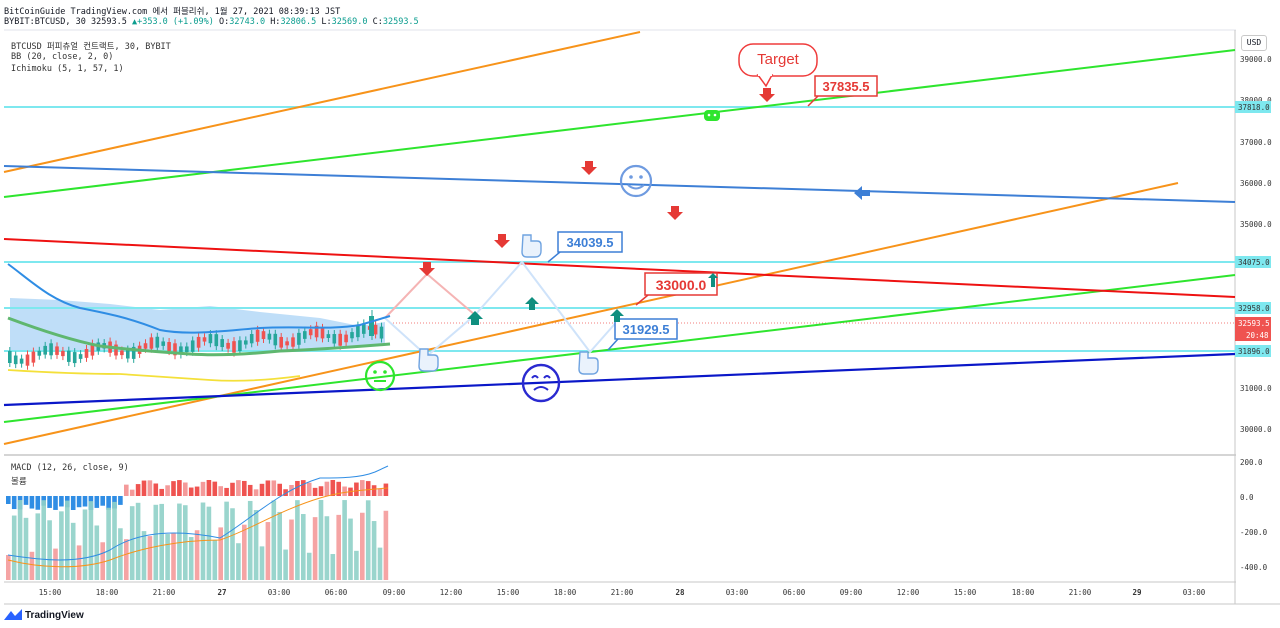 The width and height of the screenshot is (1280, 628). I want to click on price-label-37835: 37835.5, so click(842, 91).